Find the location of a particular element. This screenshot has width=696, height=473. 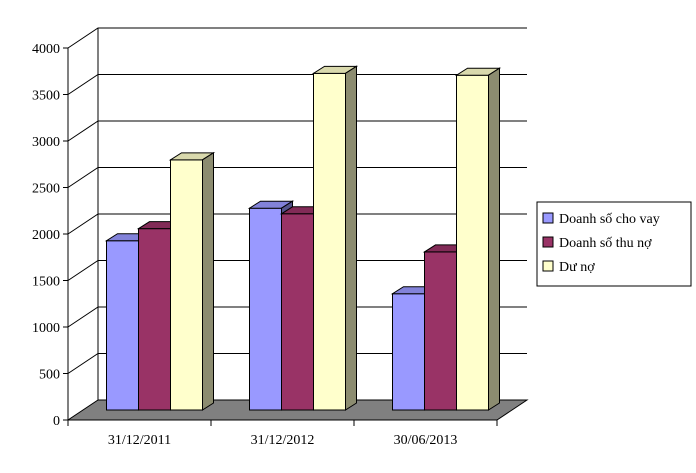

legend: Doanh số cho vay Doanh số thu nợ Dư nợ is located at coordinates (614, 244).